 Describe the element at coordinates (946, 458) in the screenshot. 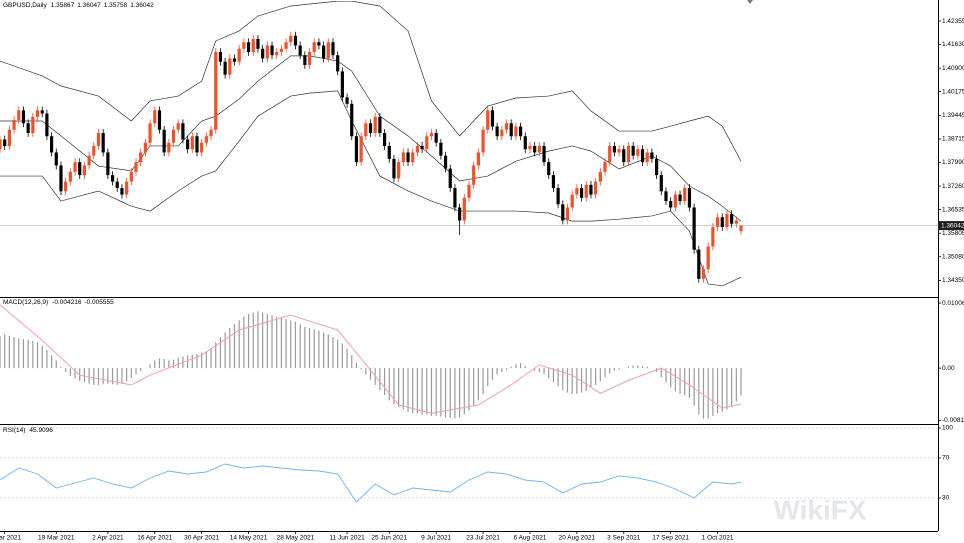

I see `y-tick-label: 70` at that location.